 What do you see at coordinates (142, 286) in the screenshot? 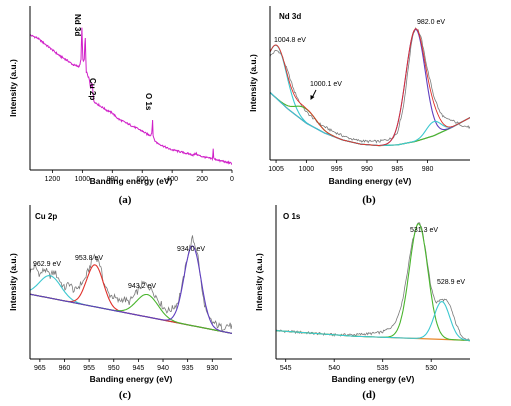
I see `peak-annotation: 943.2 eV` at bounding box center [142, 286].